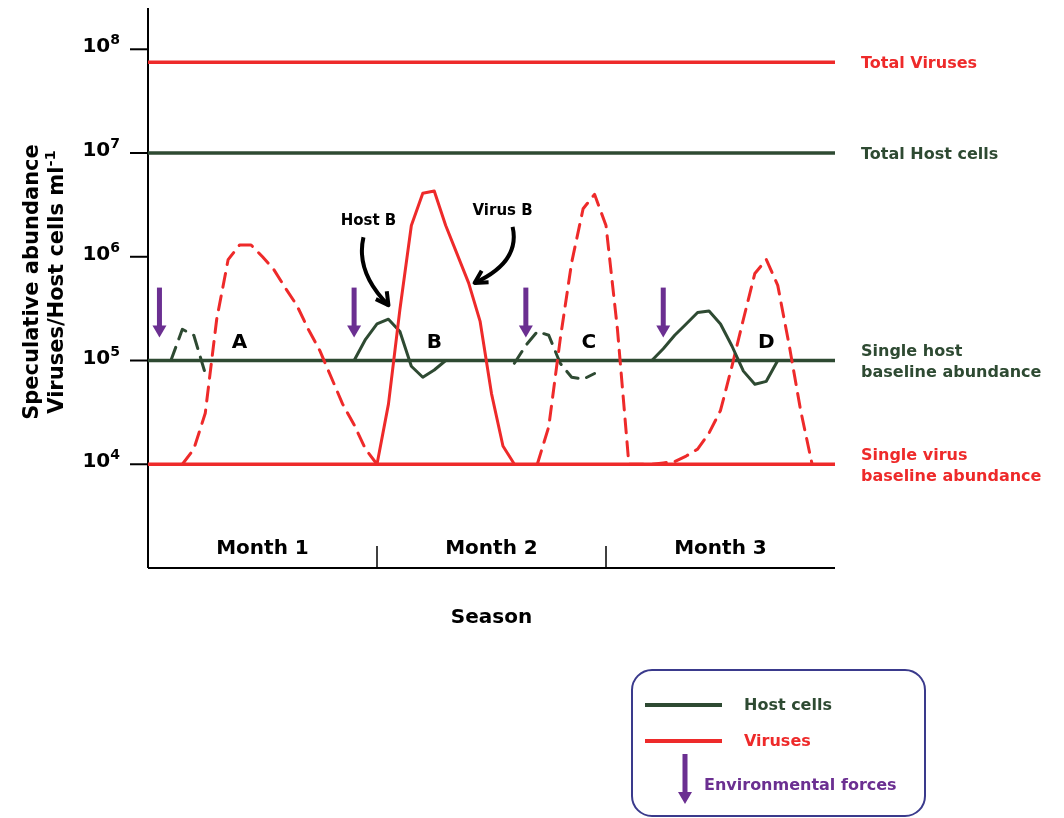 This screenshot has height=818, width=1064. I want to click on y-tick-label: 10$^{6}$, so click(101, 251).